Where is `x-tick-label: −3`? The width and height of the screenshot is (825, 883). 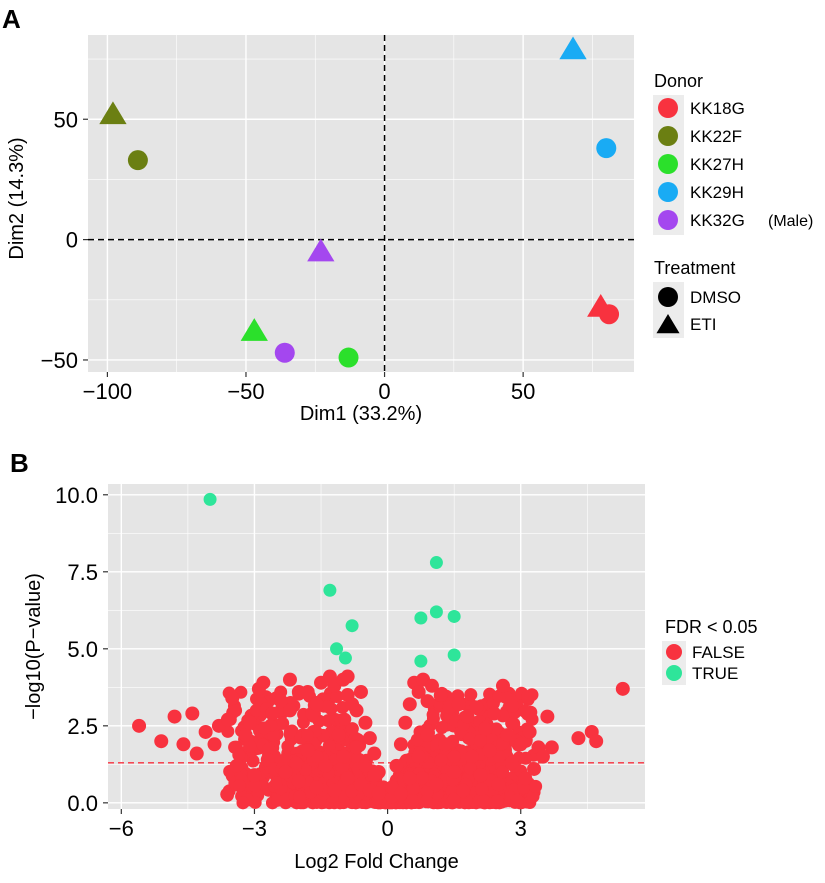 x-tick-label: −3 is located at coordinates (254, 828).